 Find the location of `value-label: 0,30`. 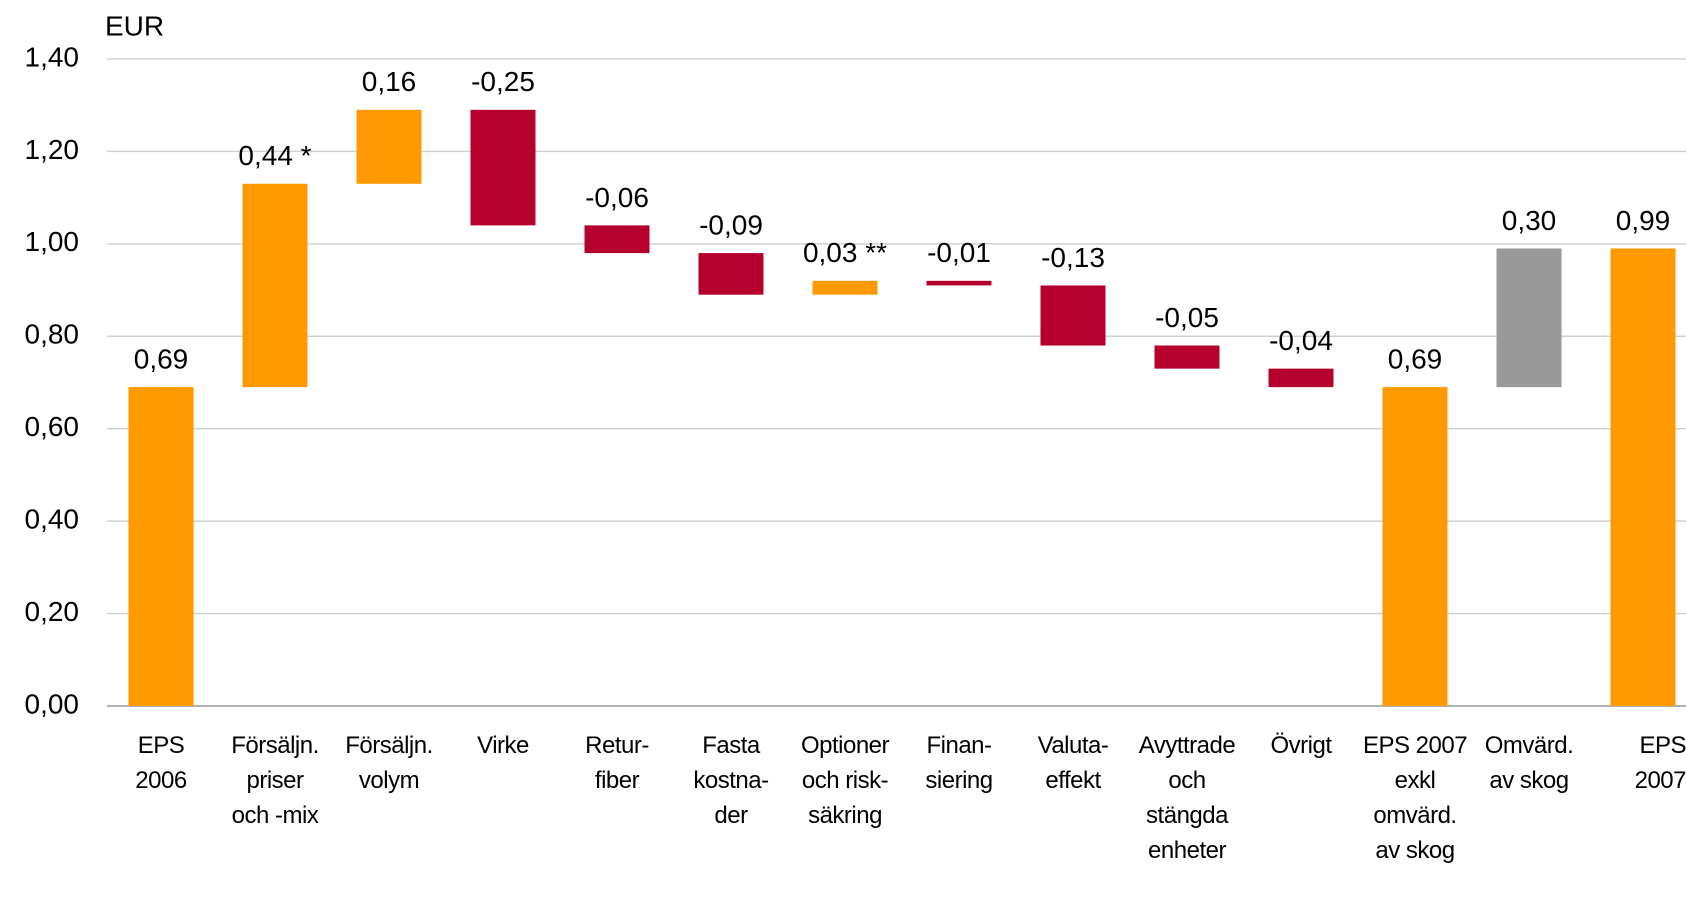

value-label: 0,30 is located at coordinates (1529, 220).